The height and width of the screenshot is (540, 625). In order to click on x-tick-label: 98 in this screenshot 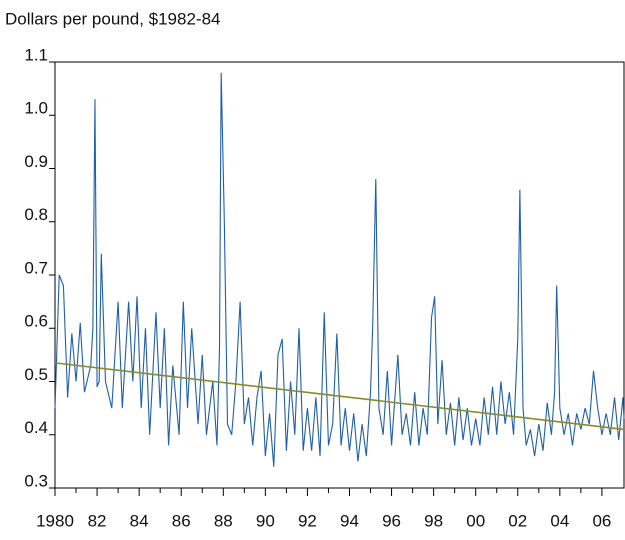, I will do `click(433, 520)`.